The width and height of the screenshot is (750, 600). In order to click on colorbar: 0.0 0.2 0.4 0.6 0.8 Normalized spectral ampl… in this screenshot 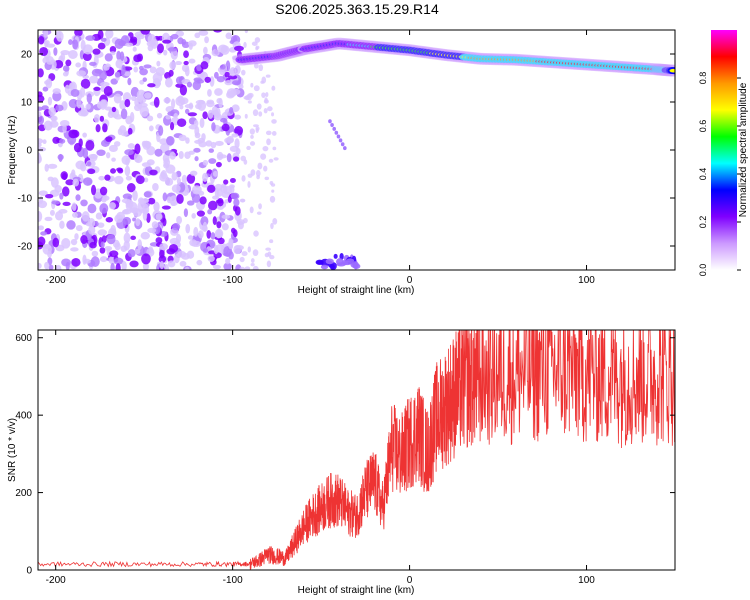, I will do `click(723, 153)`.